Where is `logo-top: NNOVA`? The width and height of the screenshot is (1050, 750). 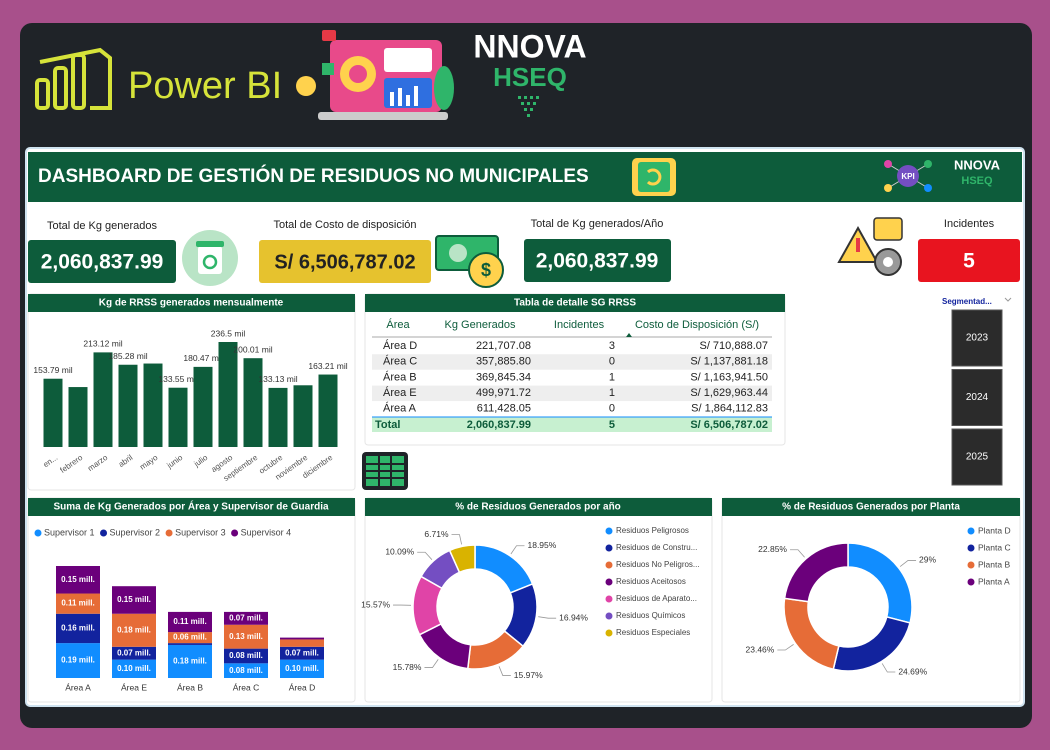
logo-top: NNOVA is located at coordinates (529, 46).